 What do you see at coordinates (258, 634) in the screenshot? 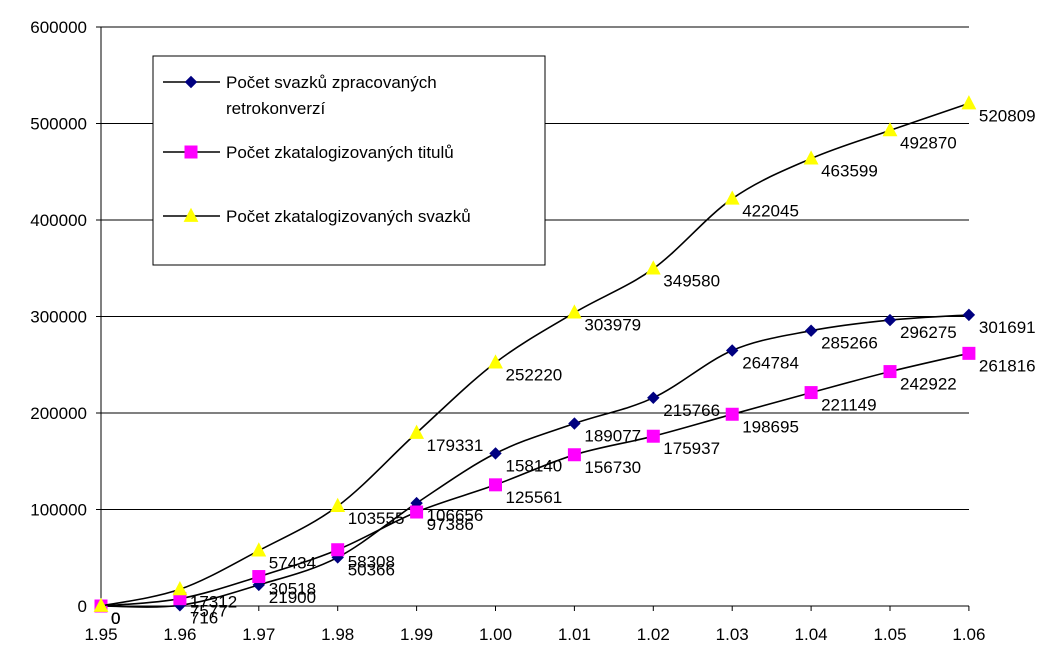
I see `x-tick-label: 1.97` at bounding box center [258, 634].